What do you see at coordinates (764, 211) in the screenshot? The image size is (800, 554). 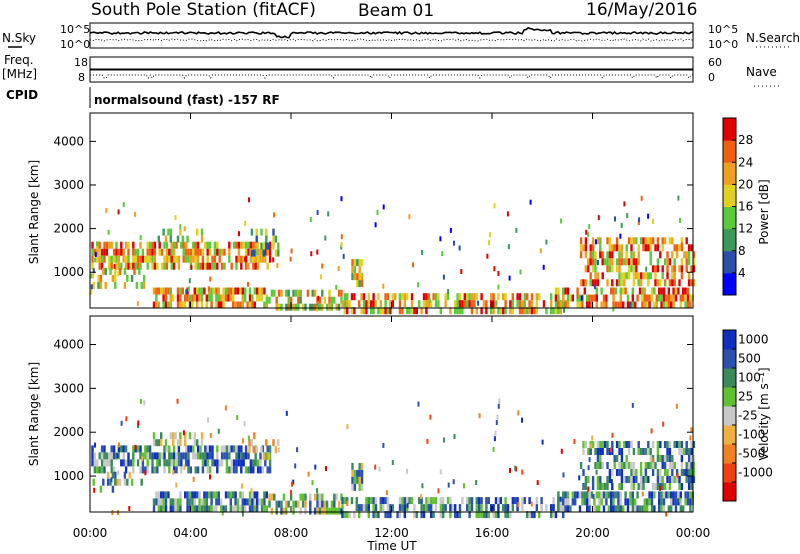 I see `power-colorbar-label: Power [dB]` at bounding box center [764, 211].